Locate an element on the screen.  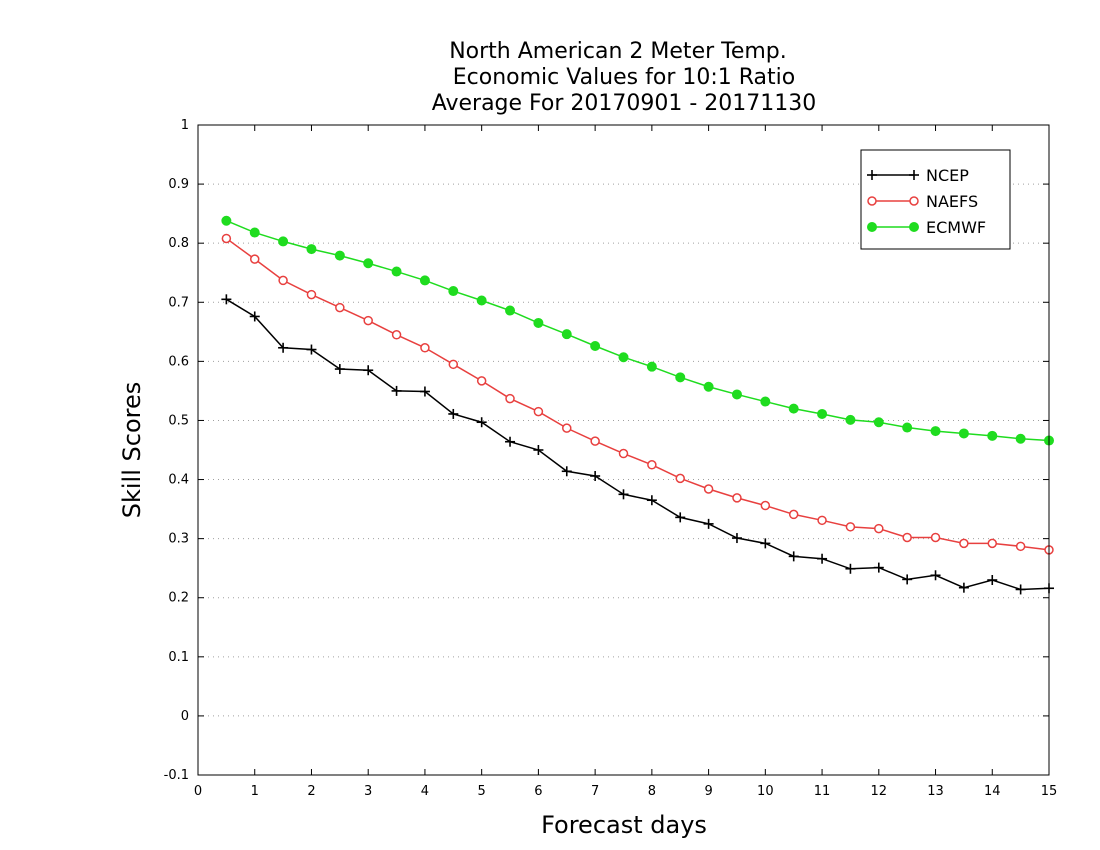
y-tick-label: 0.3 is located at coordinates (178, 539).